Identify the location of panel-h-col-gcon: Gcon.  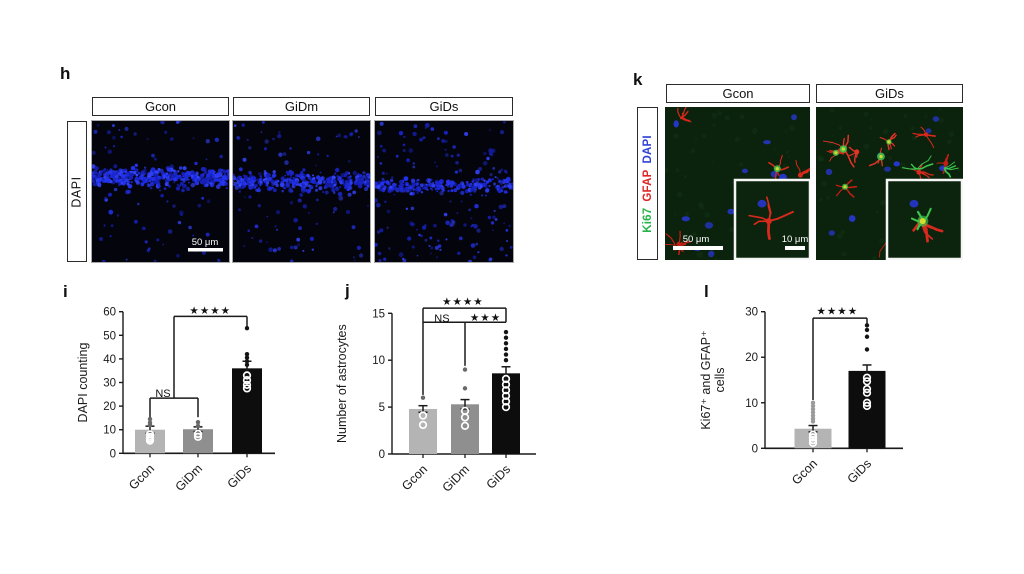
(160, 106).